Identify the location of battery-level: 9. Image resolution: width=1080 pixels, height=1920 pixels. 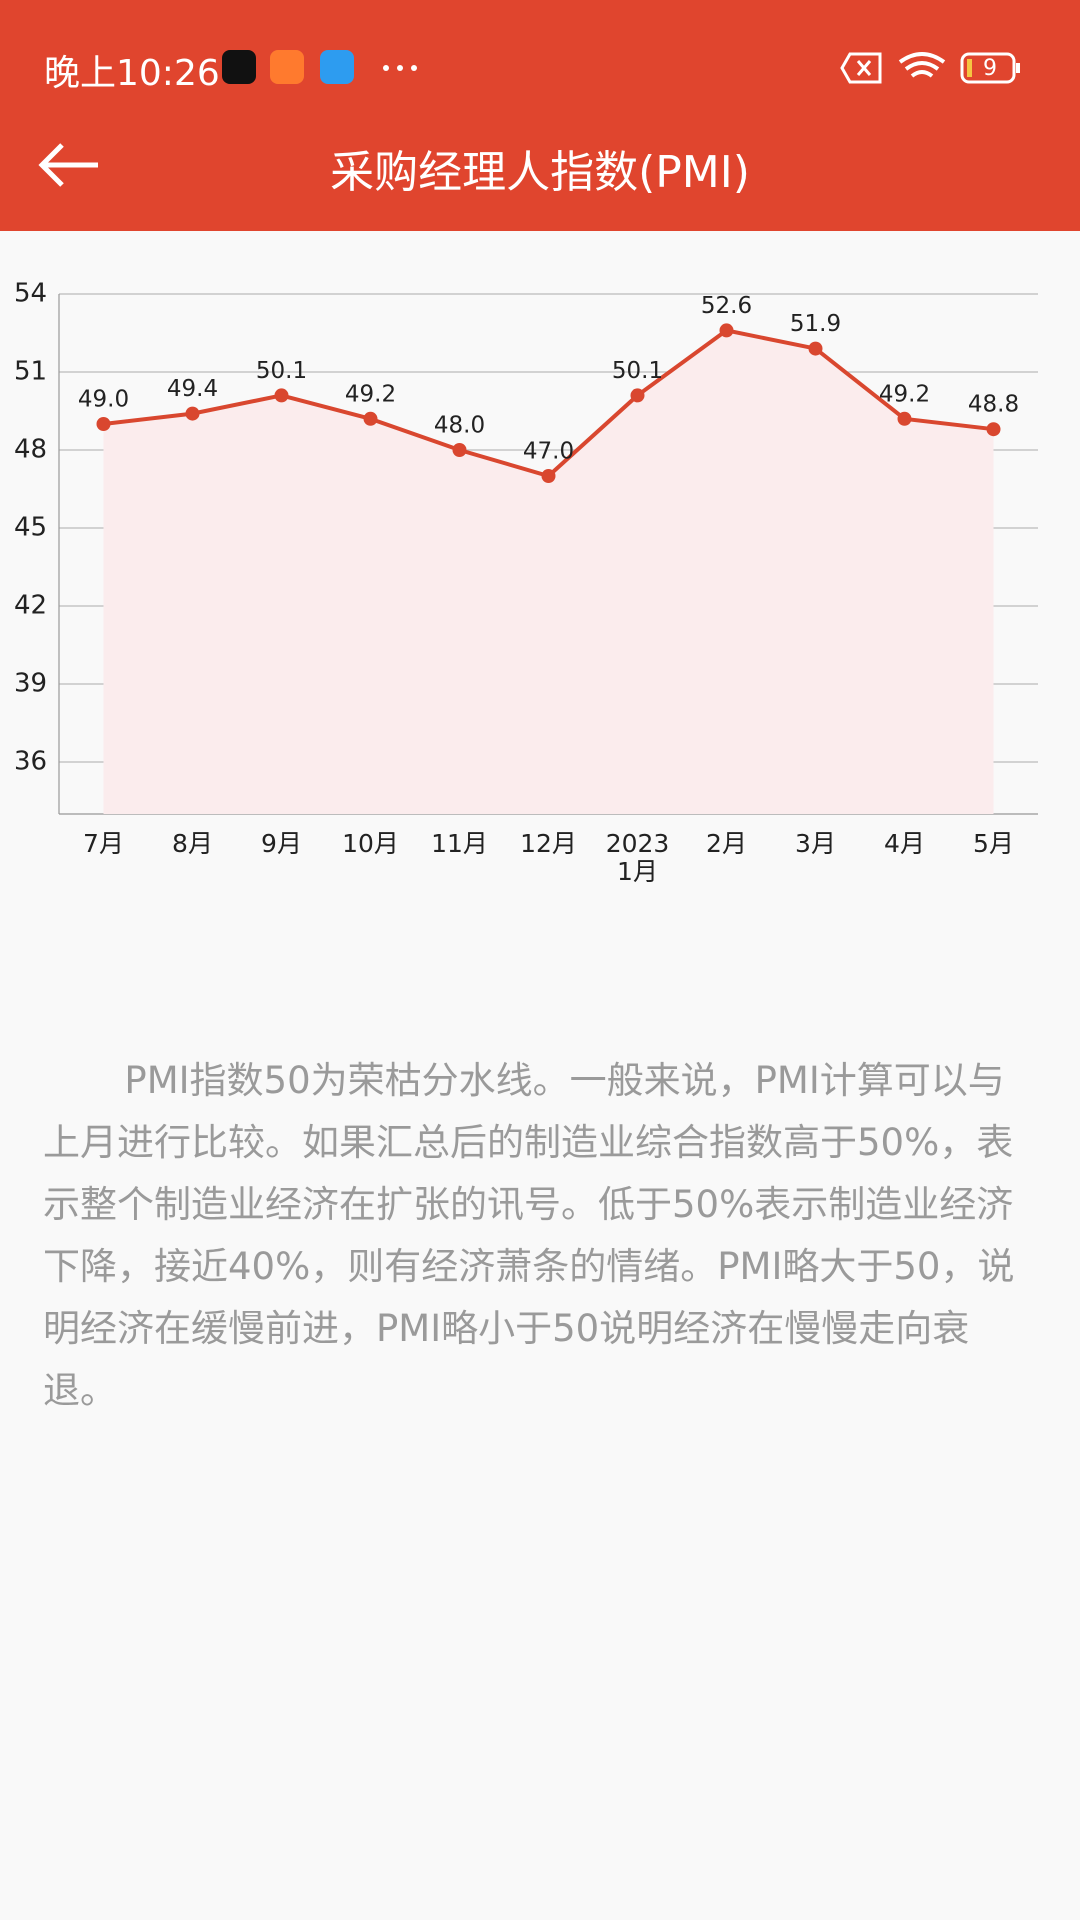
(990, 68).